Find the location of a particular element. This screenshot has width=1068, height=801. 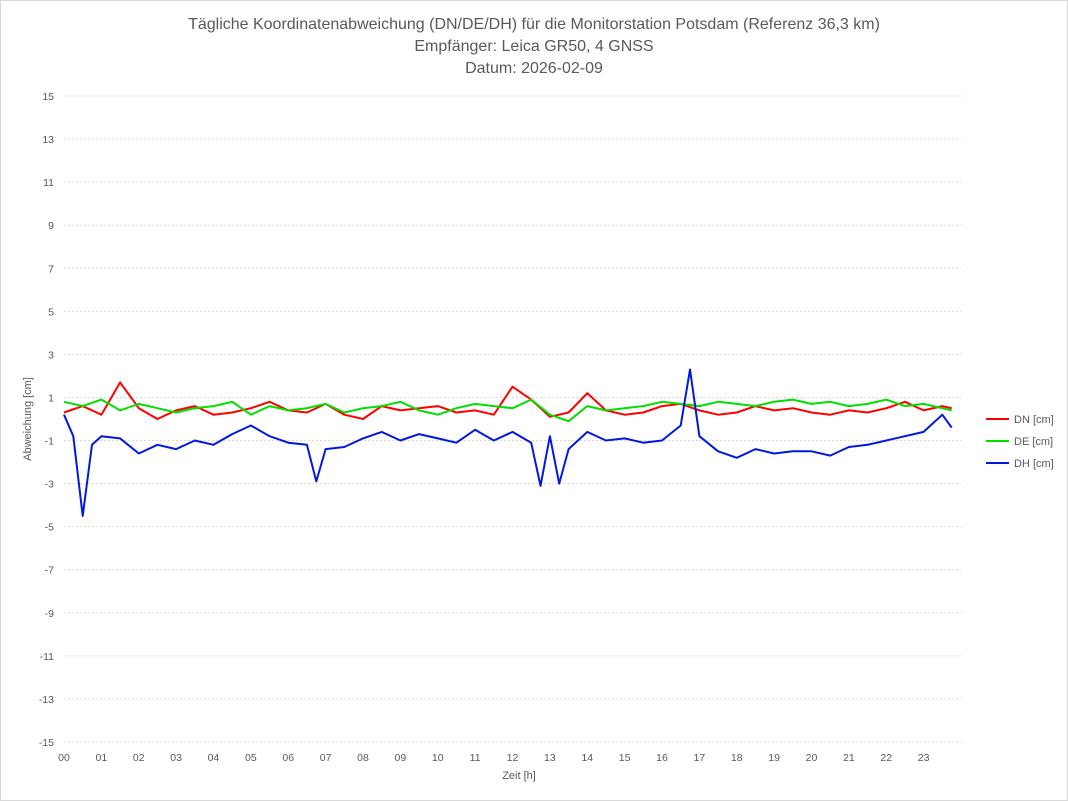

legend-label: DE [cm] is located at coordinates (1033, 442).